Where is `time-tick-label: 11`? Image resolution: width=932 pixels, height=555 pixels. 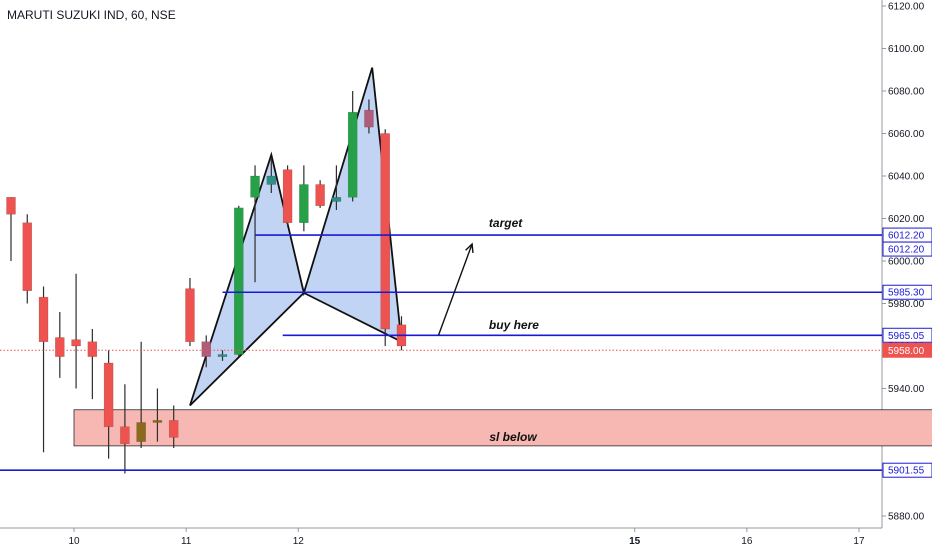
time-tick-label: 11 is located at coordinates (186, 541).